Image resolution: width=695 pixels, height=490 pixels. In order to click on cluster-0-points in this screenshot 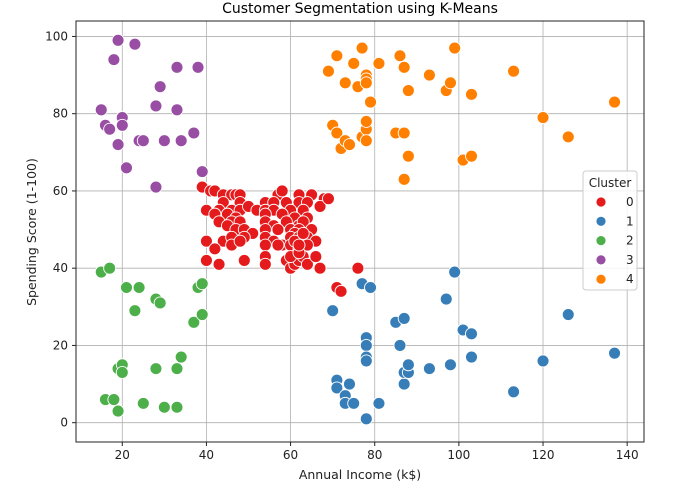, I will do `click(280, 239)`.